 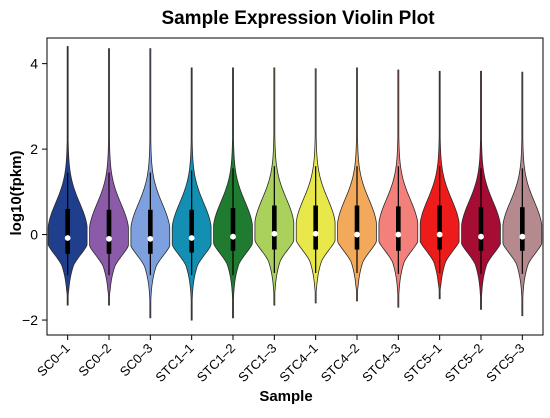 I want to click on x-tick-label: STC4–1, so click(x=298, y=363).